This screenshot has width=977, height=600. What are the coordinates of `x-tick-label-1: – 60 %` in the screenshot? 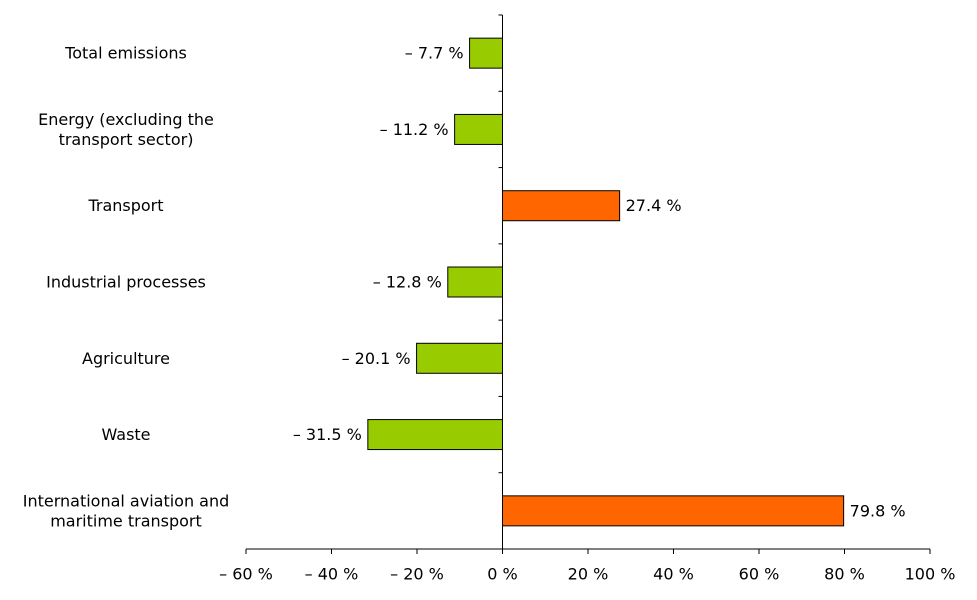 It's located at (246, 574).